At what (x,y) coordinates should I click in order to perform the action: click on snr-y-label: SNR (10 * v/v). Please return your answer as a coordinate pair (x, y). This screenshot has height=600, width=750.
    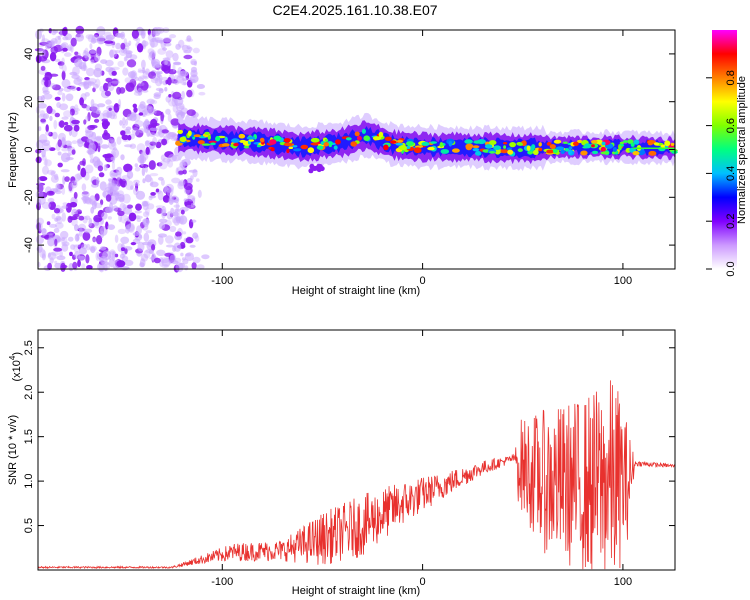
    Looking at the image, I should click on (13, 450).